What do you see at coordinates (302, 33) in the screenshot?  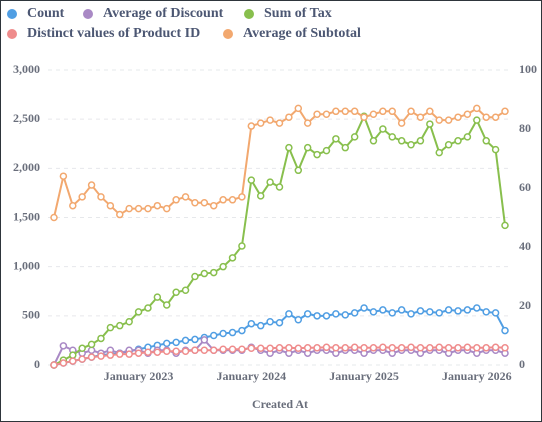 I see `legend-label: Average of Subtotal` at bounding box center [302, 33].